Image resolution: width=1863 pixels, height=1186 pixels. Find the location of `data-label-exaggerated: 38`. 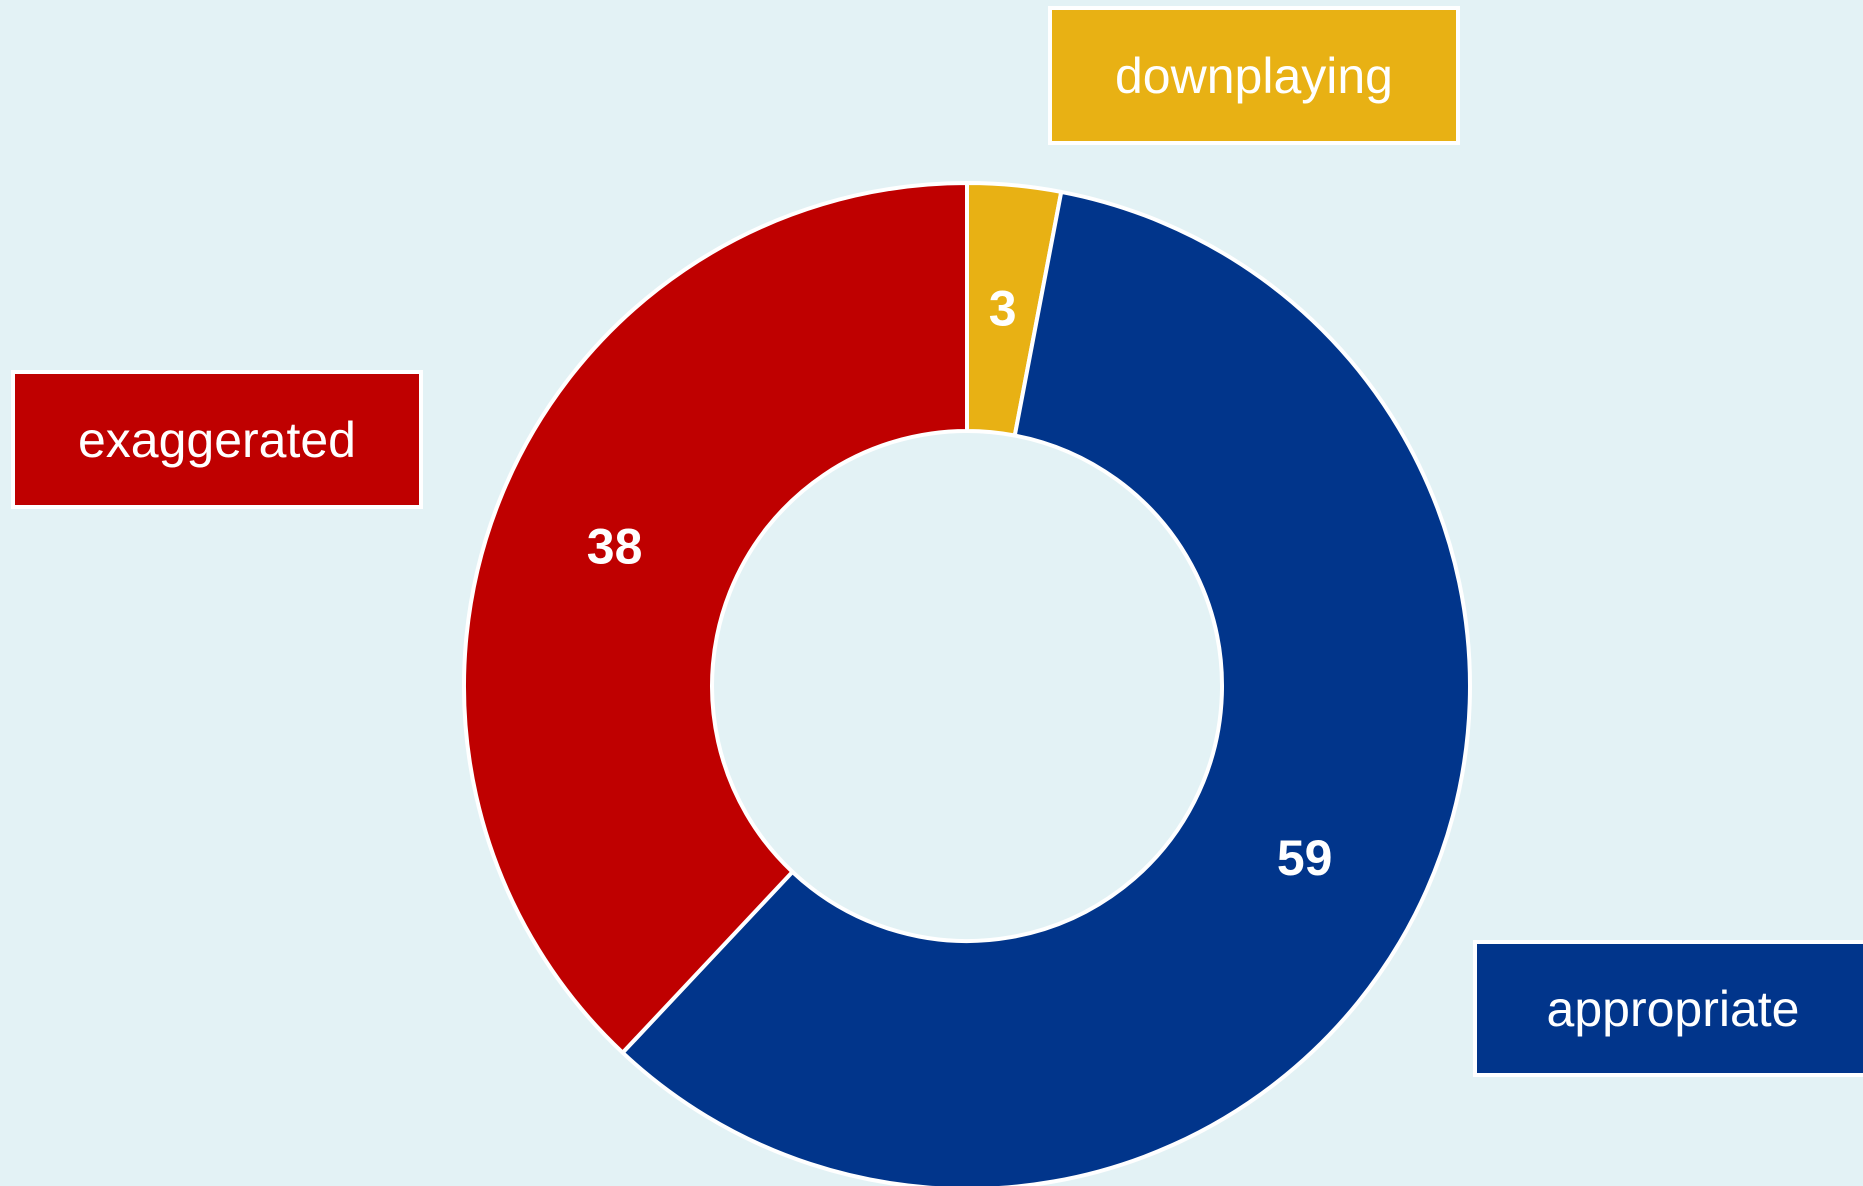

data-label-exaggerated: 38 is located at coordinates (615, 546).